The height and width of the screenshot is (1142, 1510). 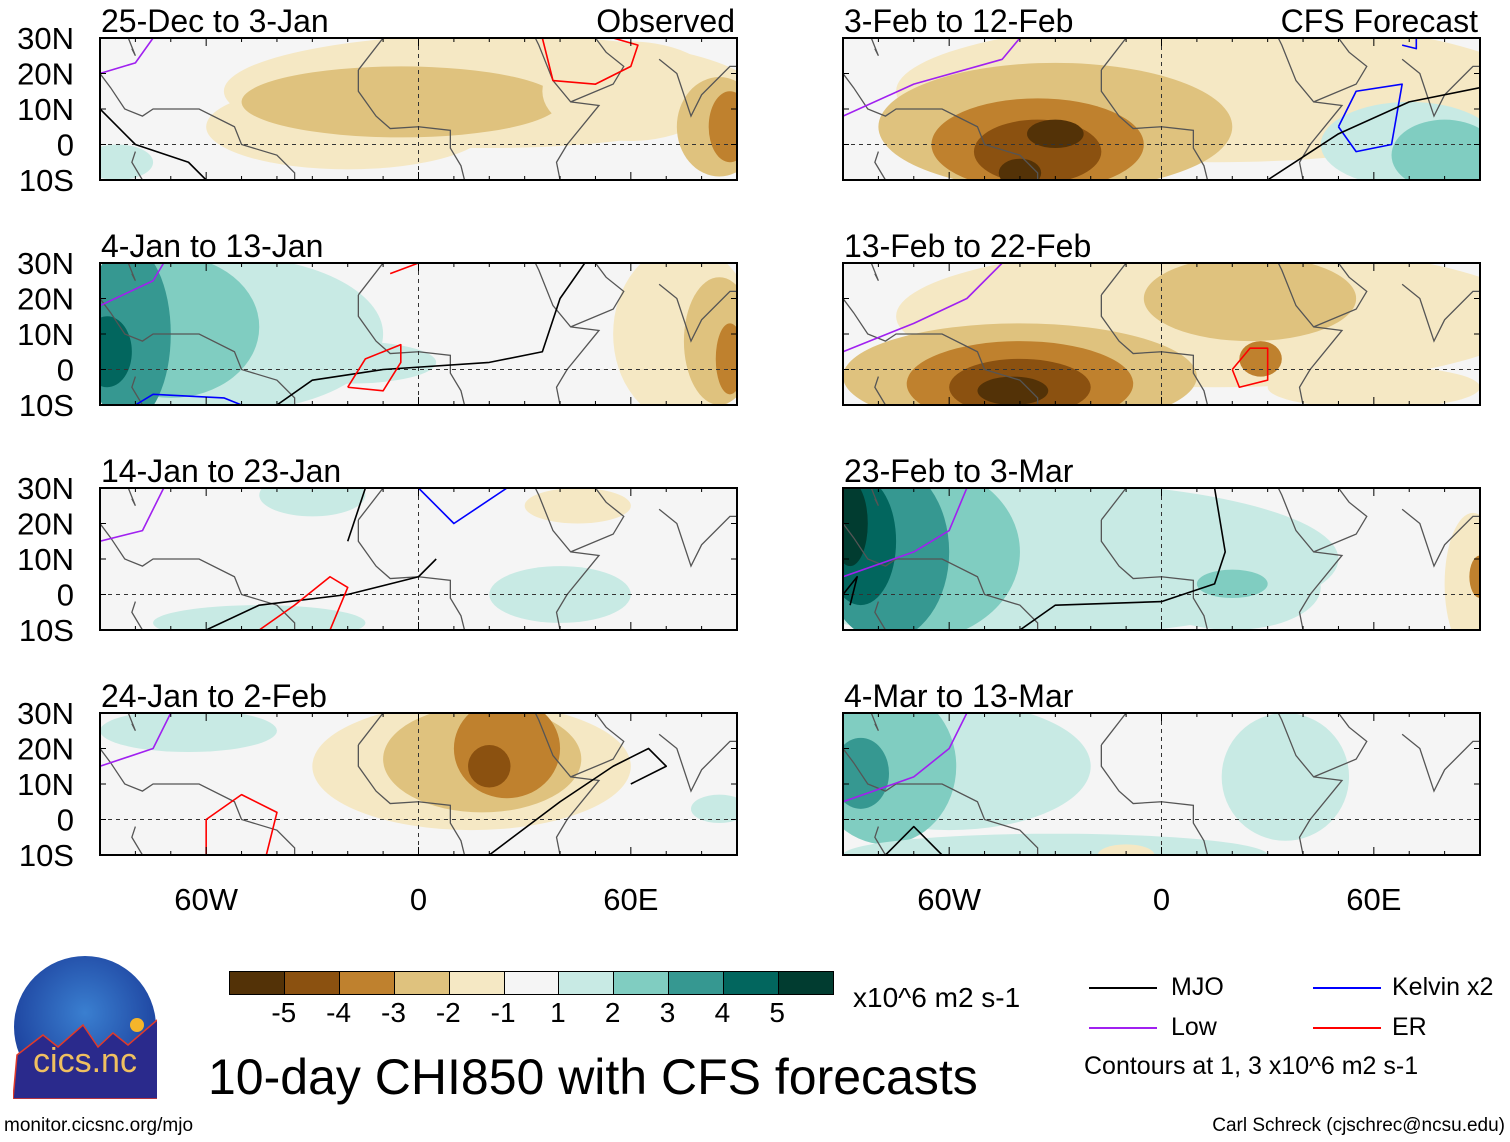 I want to click on lat-label: 20N, so click(x=45, y=299).